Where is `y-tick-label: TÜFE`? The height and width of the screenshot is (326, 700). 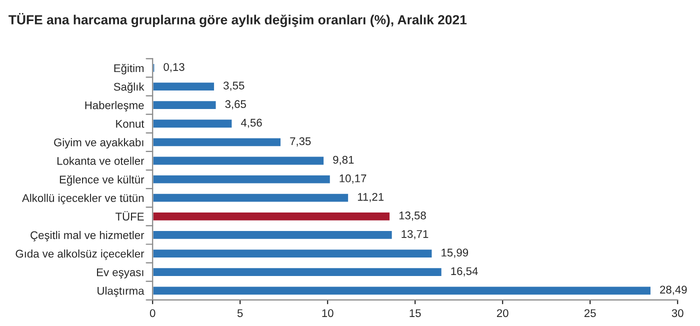
y-tick-label: TÜFE is located at coordinates (130, 216).